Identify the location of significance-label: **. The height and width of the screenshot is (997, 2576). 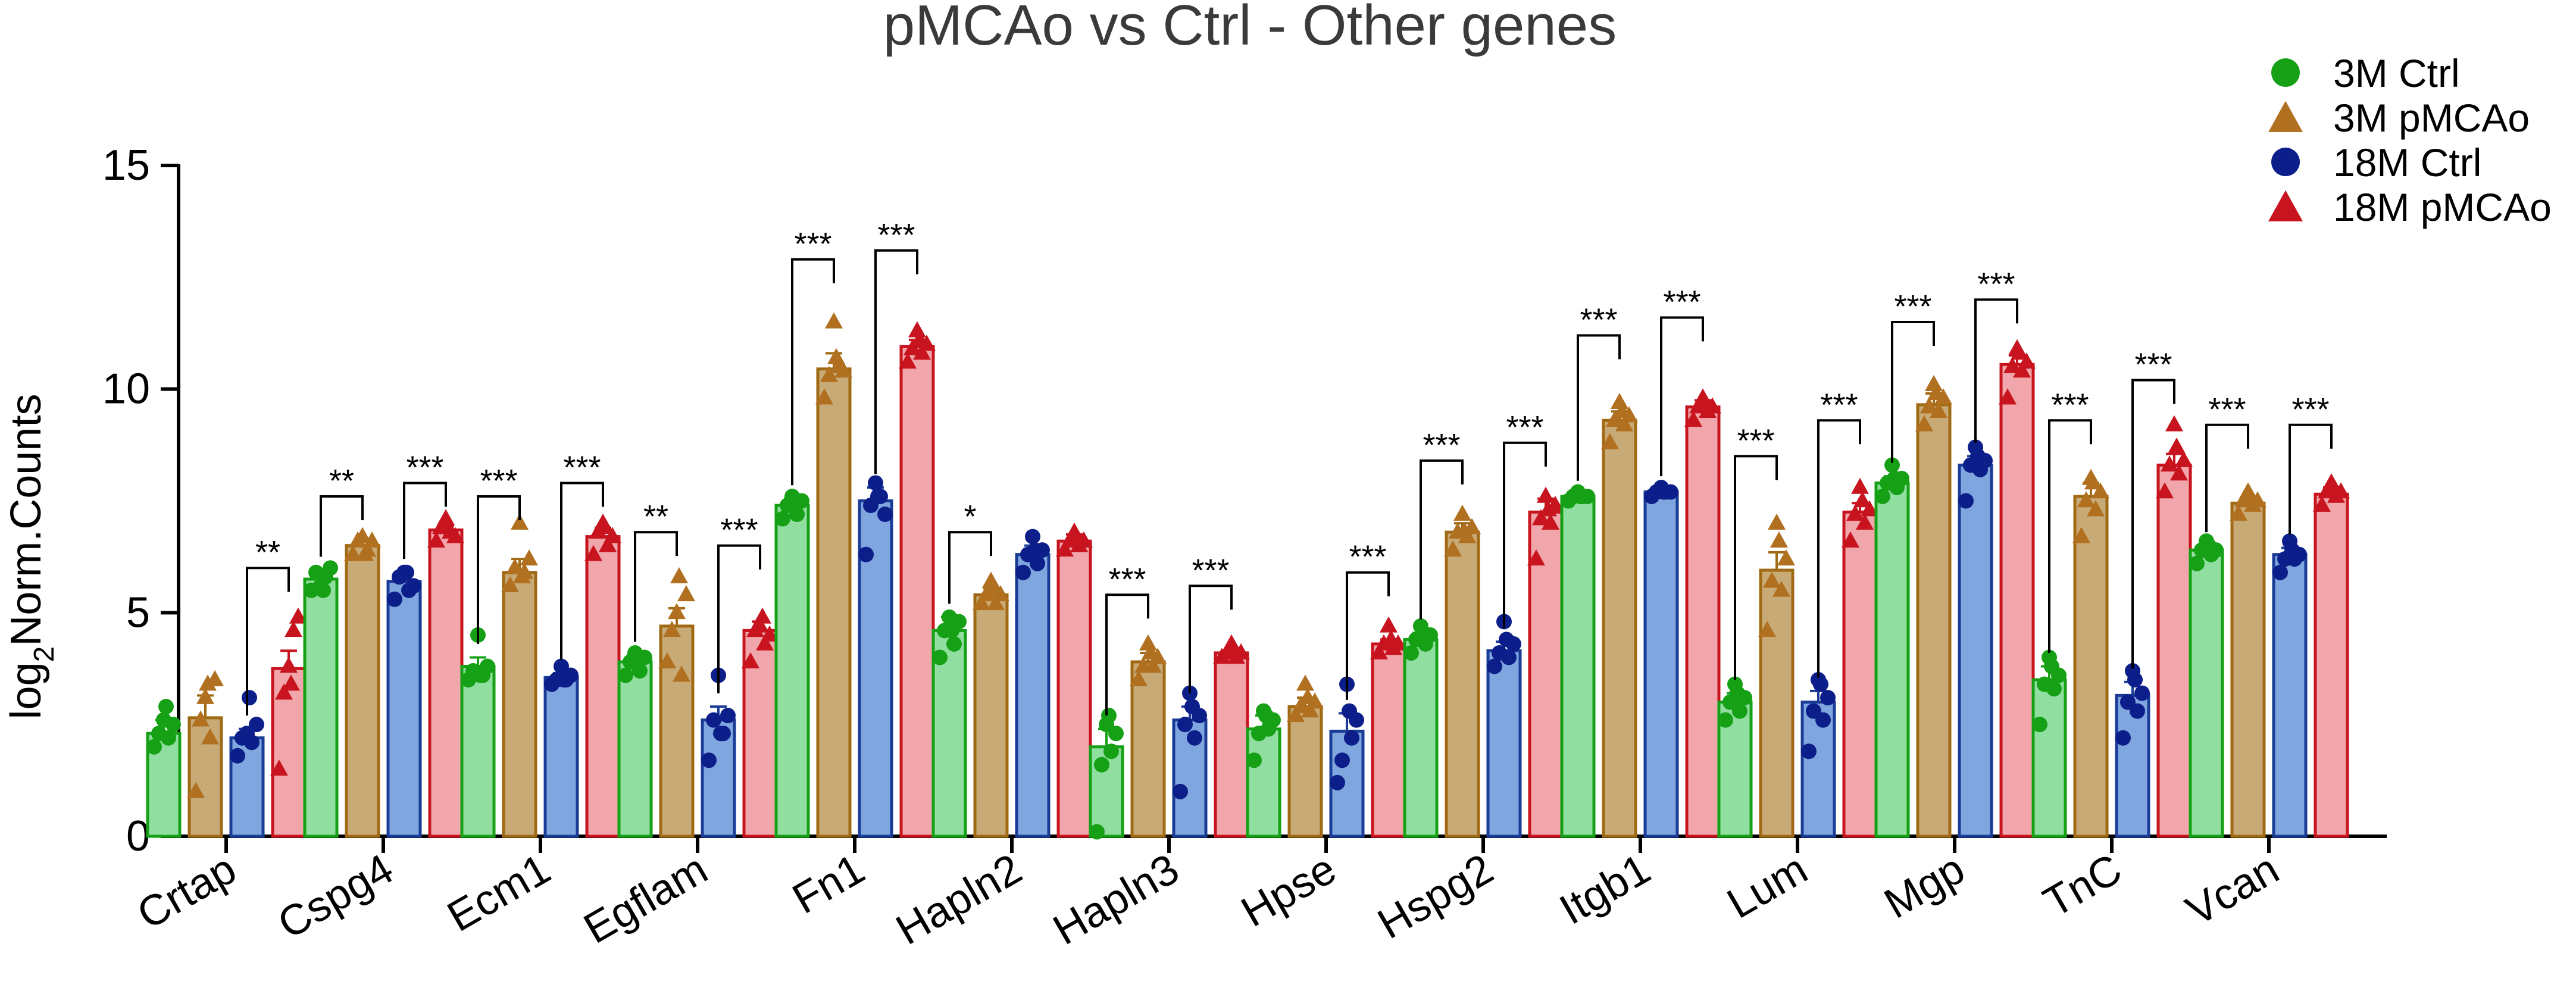
(267, 552).